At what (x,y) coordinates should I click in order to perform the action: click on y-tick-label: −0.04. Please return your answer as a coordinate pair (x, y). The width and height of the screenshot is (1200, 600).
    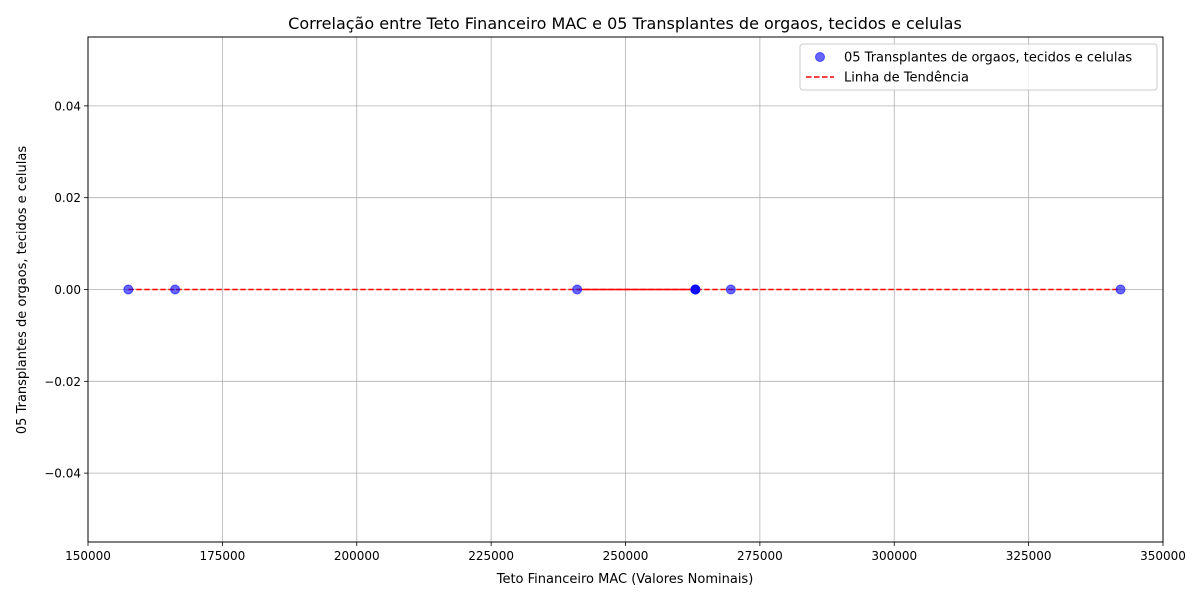
    Looking at the image, I should click on (62, 474).